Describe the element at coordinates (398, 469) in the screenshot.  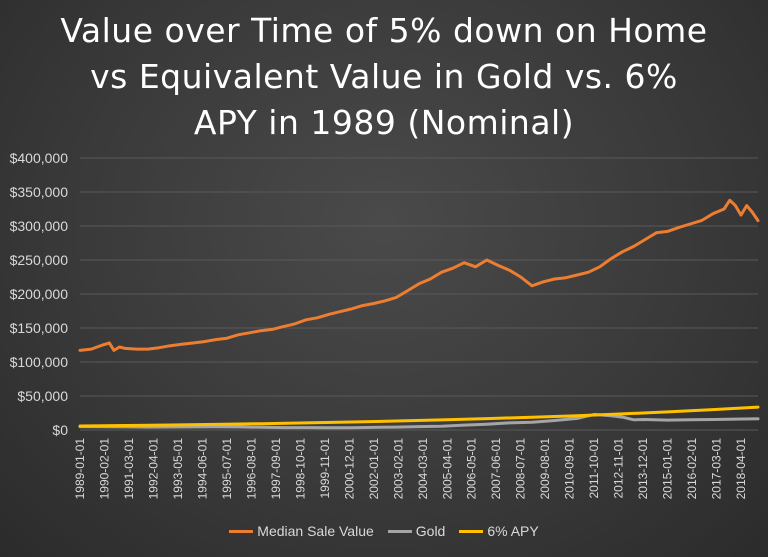
I see `x-tick-label: 2003-02-01` at that location.